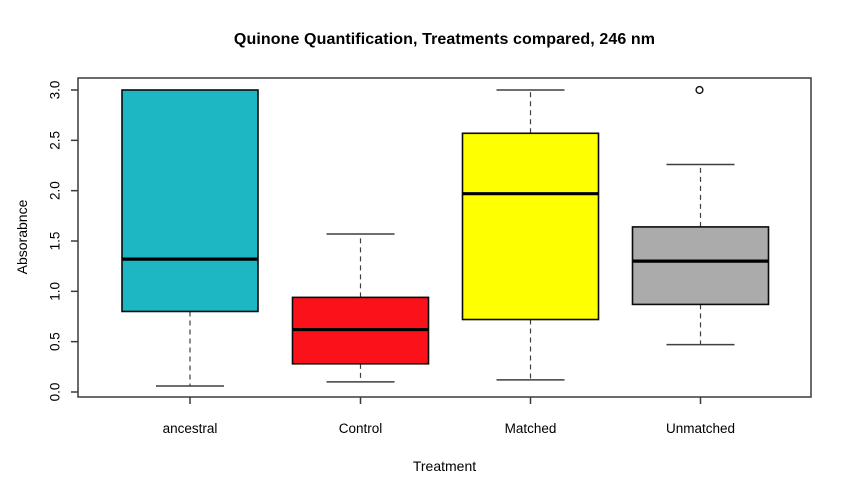 The width and height of the screenshot is (852, 496). Describe the element at coordinates (444, 466) in the screenshot. I see `x-axis-title: Treatment` at that location.